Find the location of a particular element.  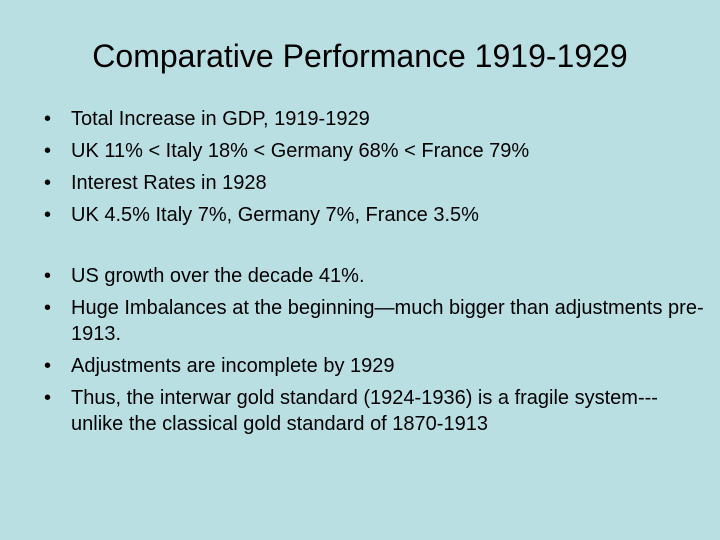

bullet-text: US growth over the decade 41%. is located at coordinates (218, 276).